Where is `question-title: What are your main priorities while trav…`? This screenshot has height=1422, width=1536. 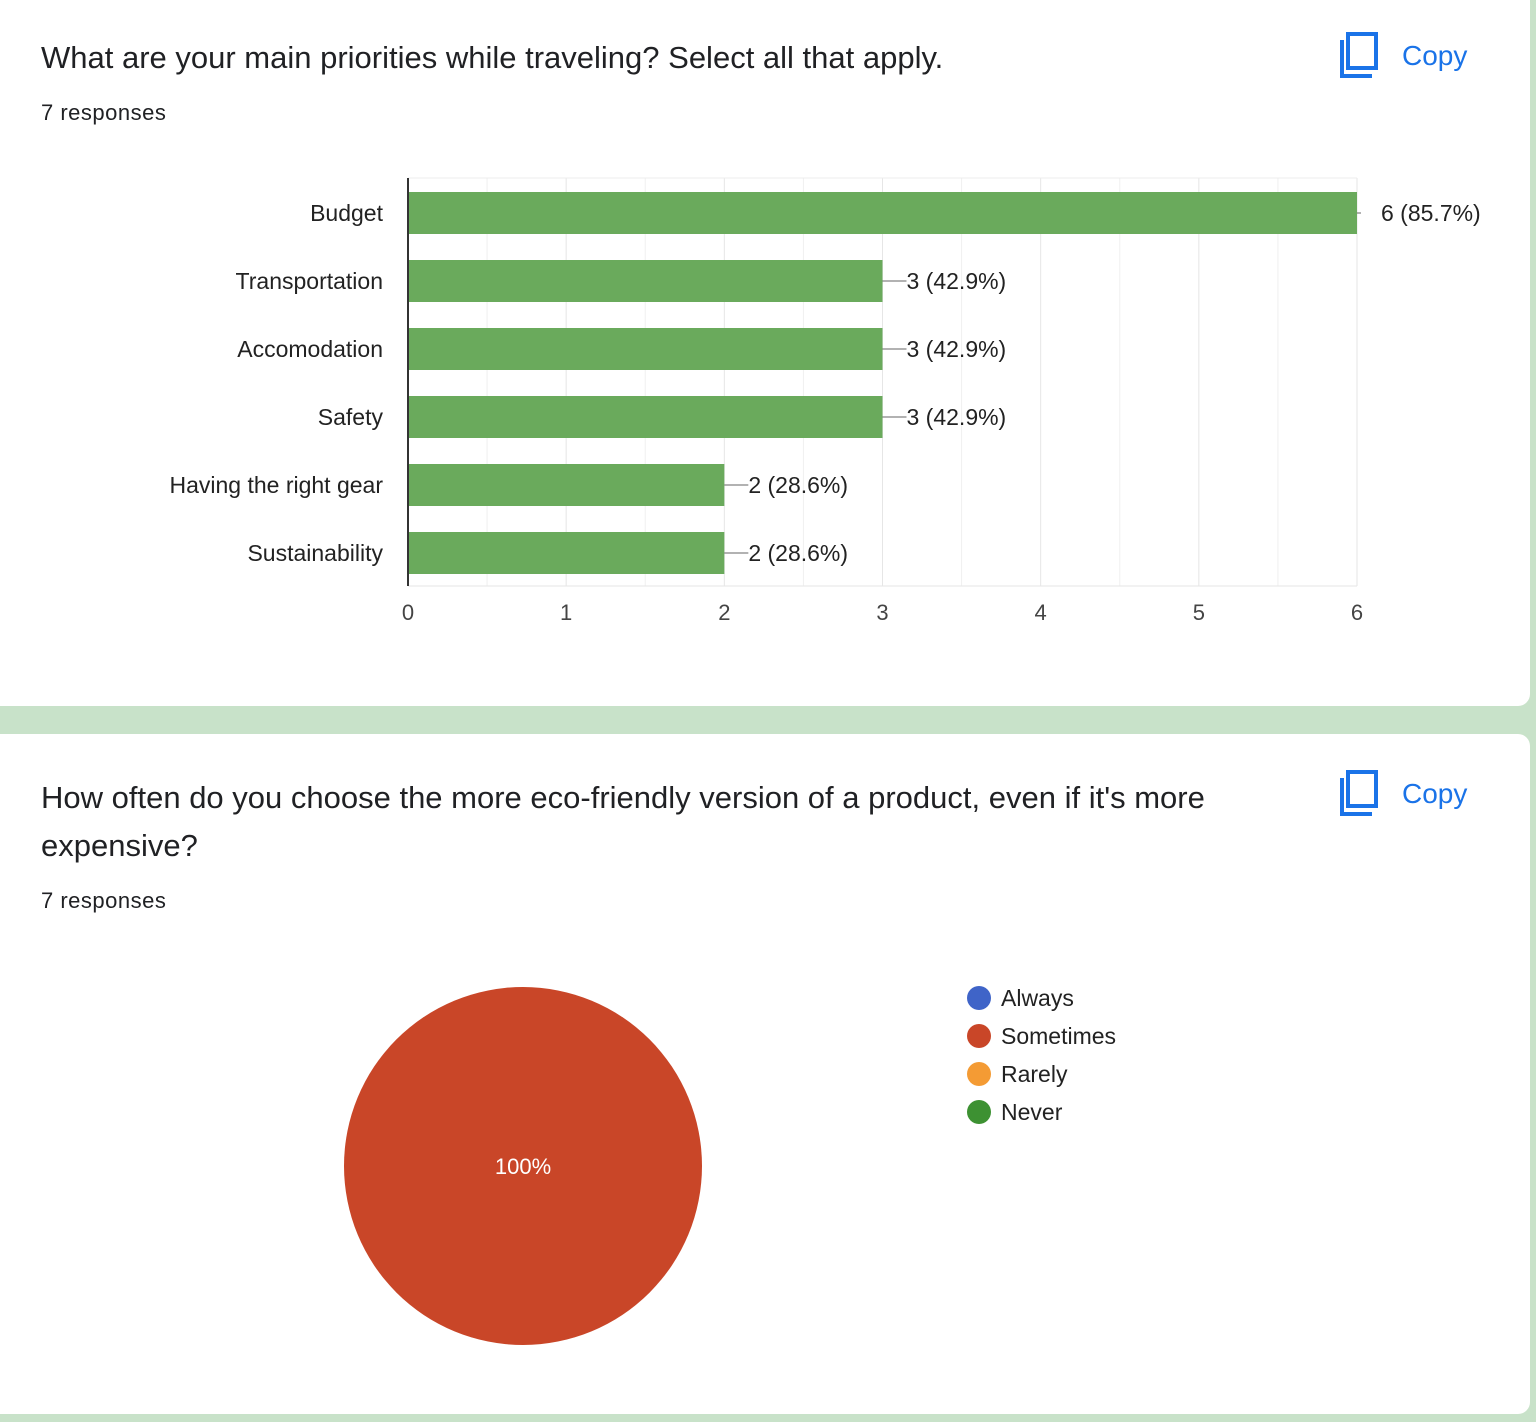 question-title: What are your main priorities while trav… is located at coordinates (492, 57).